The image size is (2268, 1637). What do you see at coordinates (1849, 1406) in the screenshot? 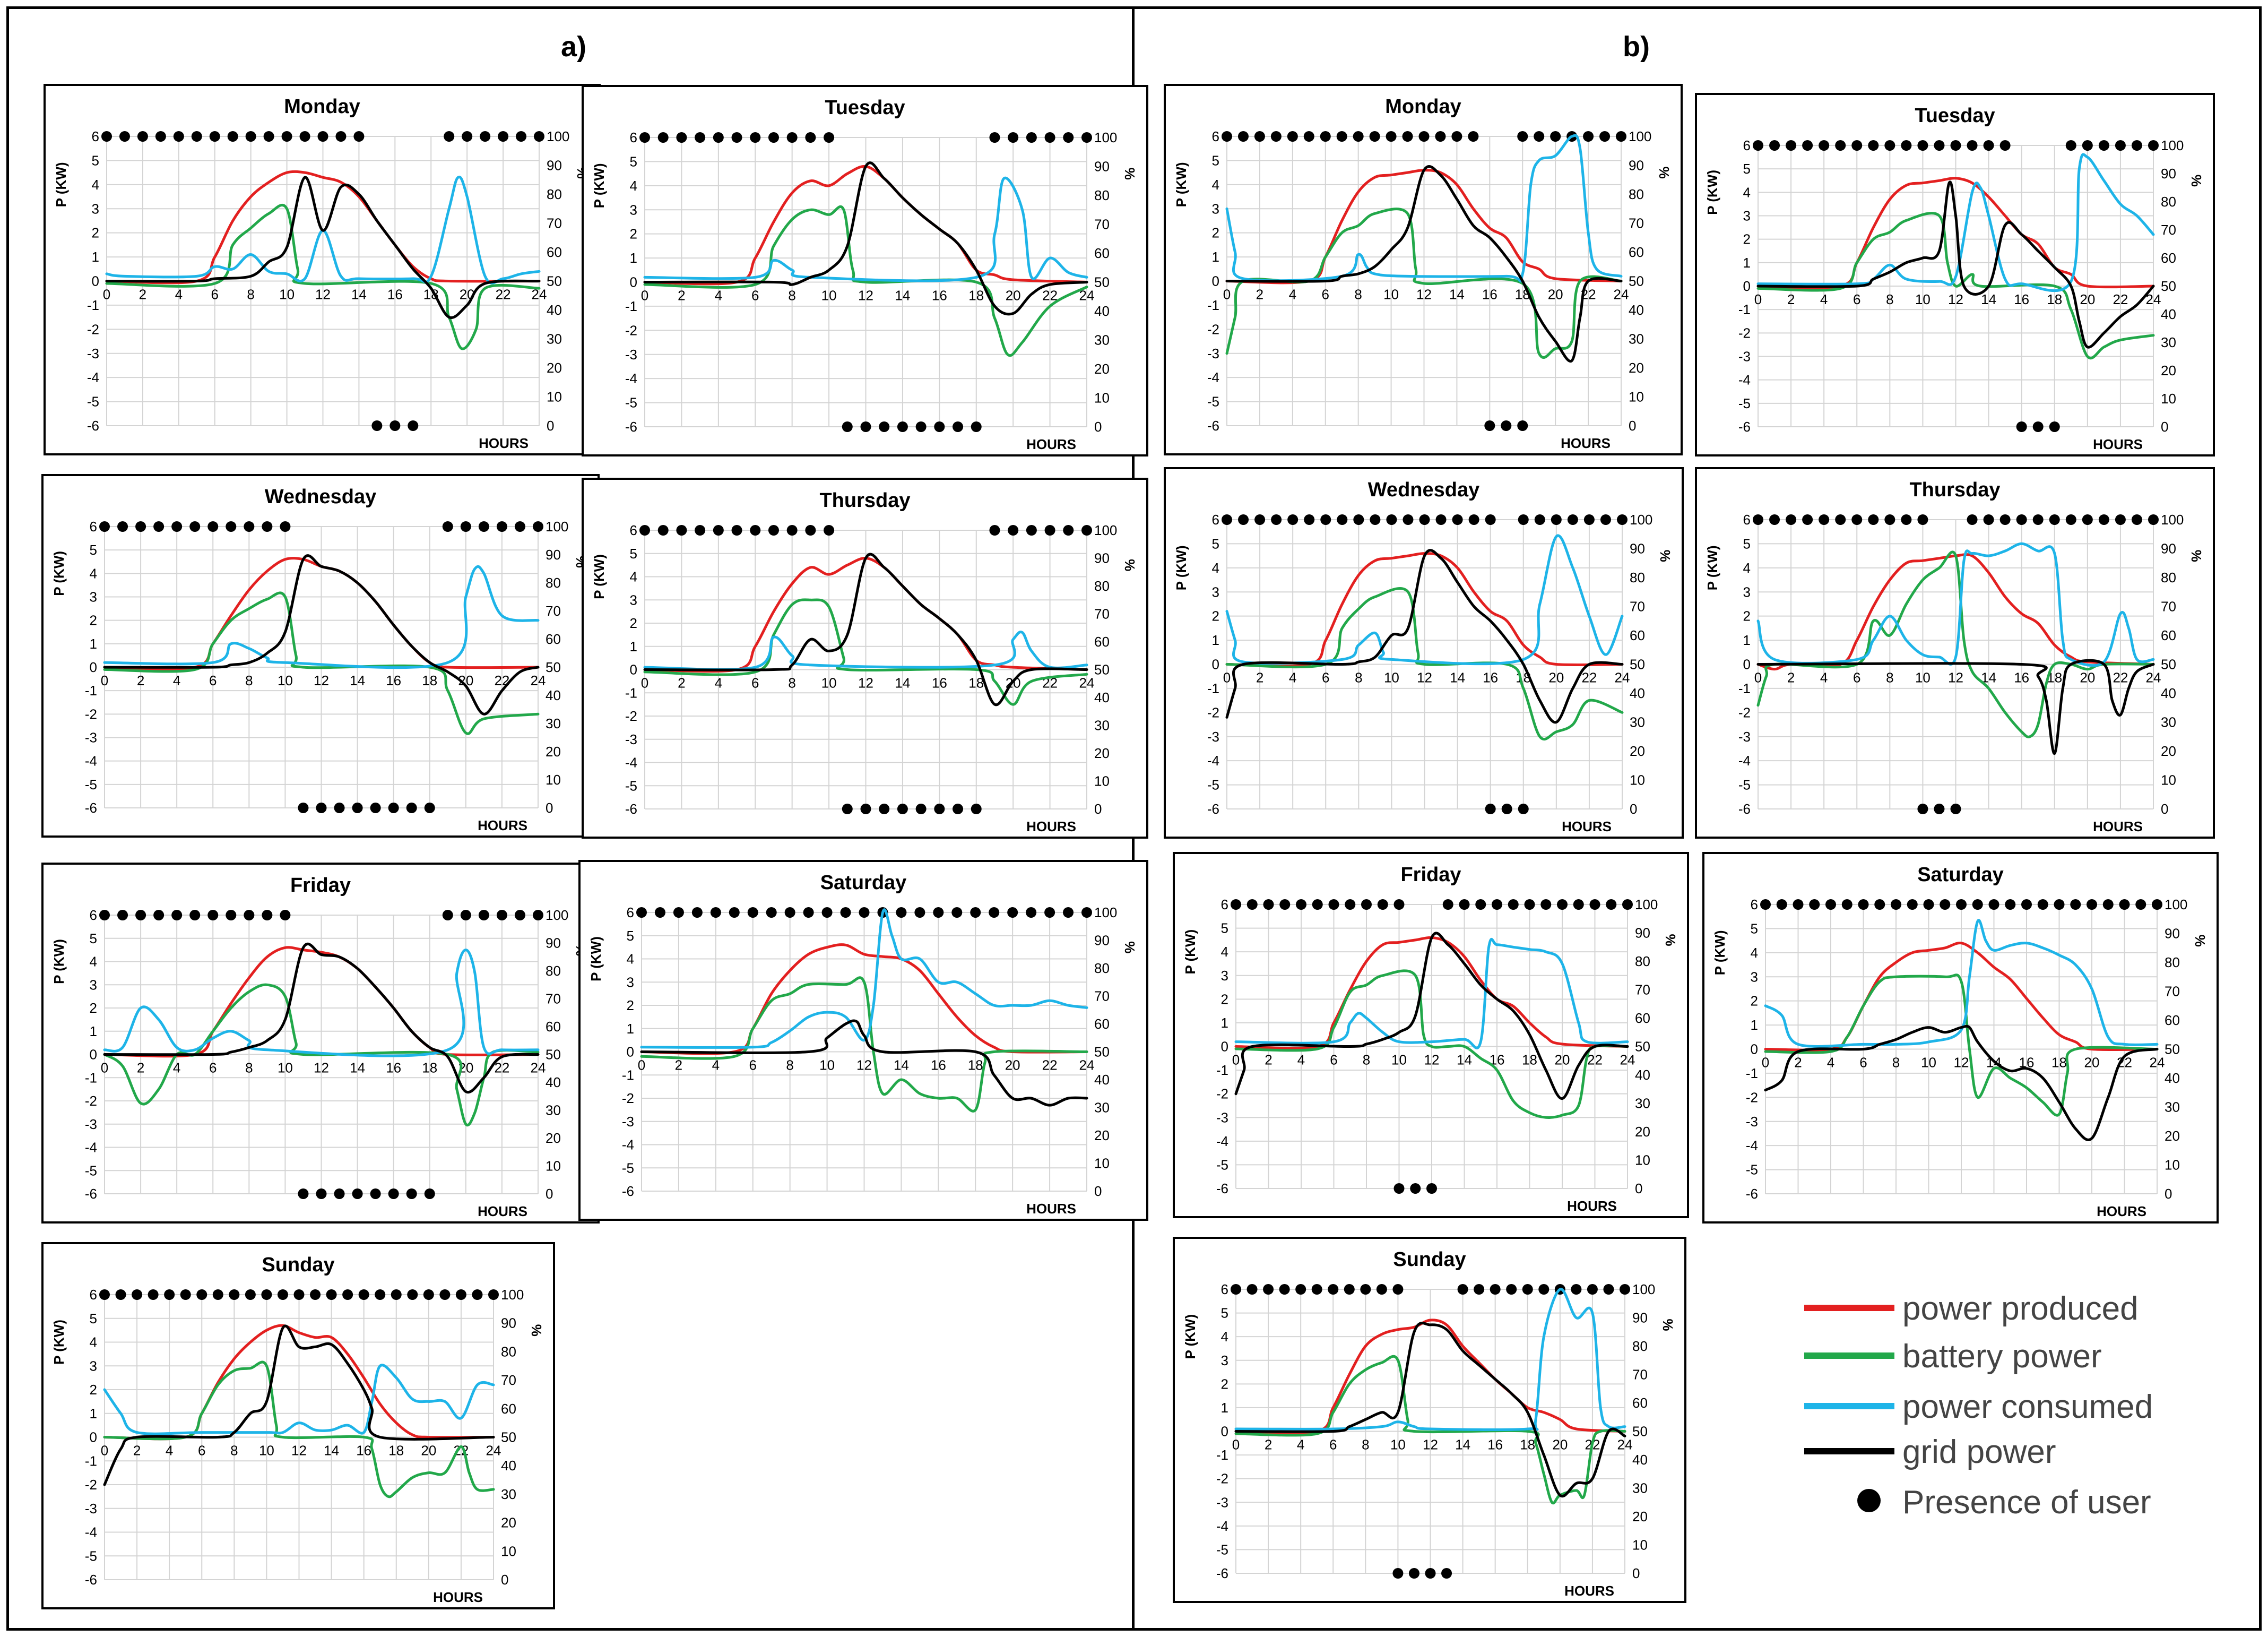
I see `legend-swatch-power-consumed` at bounding box center [1849, 1406].